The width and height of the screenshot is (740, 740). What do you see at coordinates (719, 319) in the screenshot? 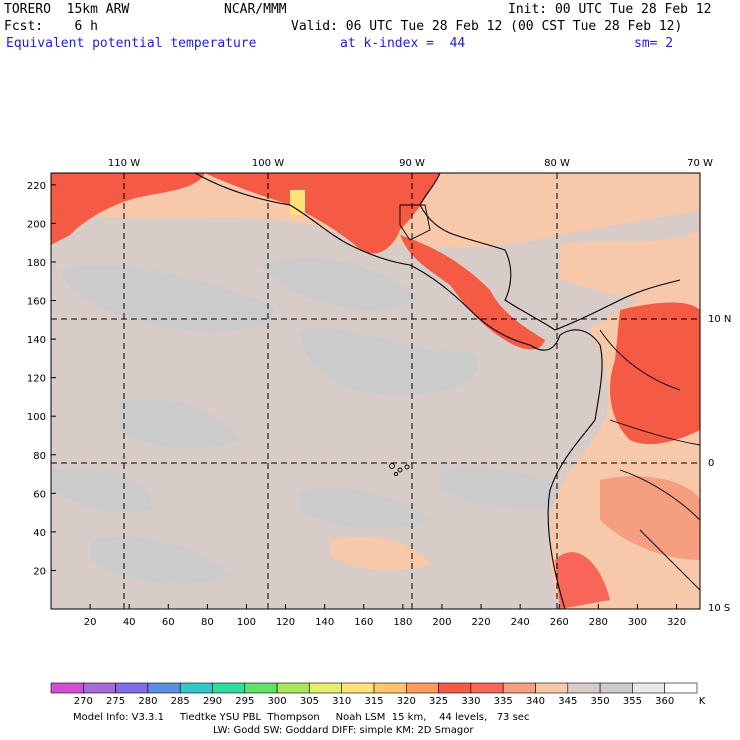
I see `lat-label: 10 N` at bounding box center [719, 319].